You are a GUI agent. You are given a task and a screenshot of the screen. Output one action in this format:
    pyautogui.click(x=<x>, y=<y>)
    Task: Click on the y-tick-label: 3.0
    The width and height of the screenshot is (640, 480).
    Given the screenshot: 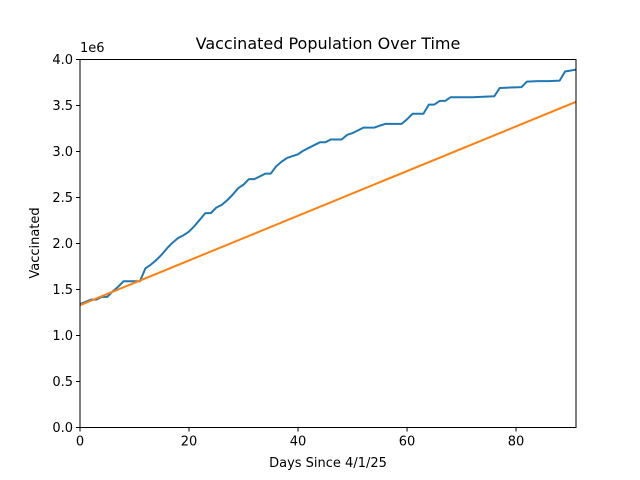 What is the action you would take?
    pyautogui.click(x=62, y=152)
    